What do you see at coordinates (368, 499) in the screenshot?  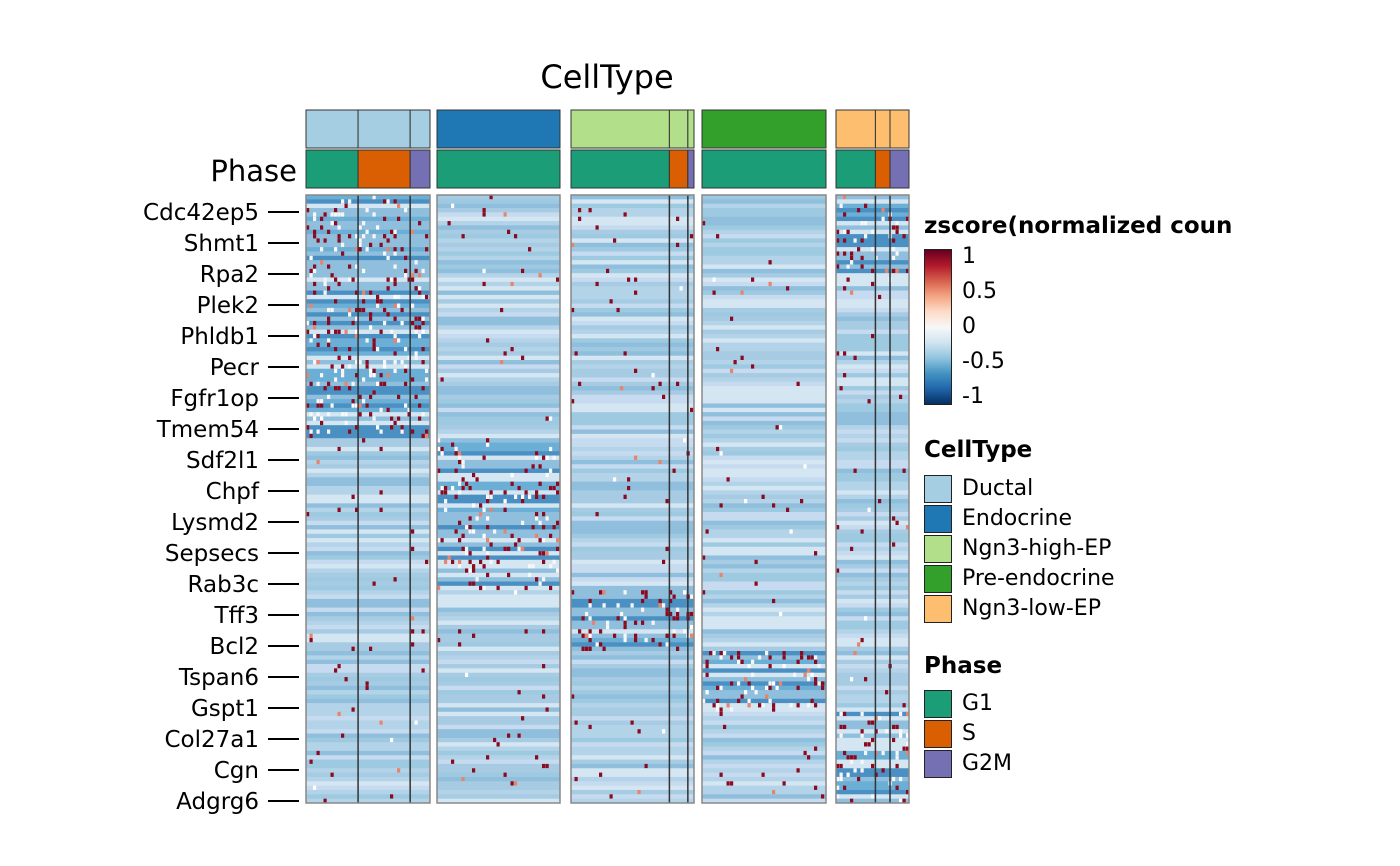 I see `heatmap-block-ductal` at bounding box center [368, 499].